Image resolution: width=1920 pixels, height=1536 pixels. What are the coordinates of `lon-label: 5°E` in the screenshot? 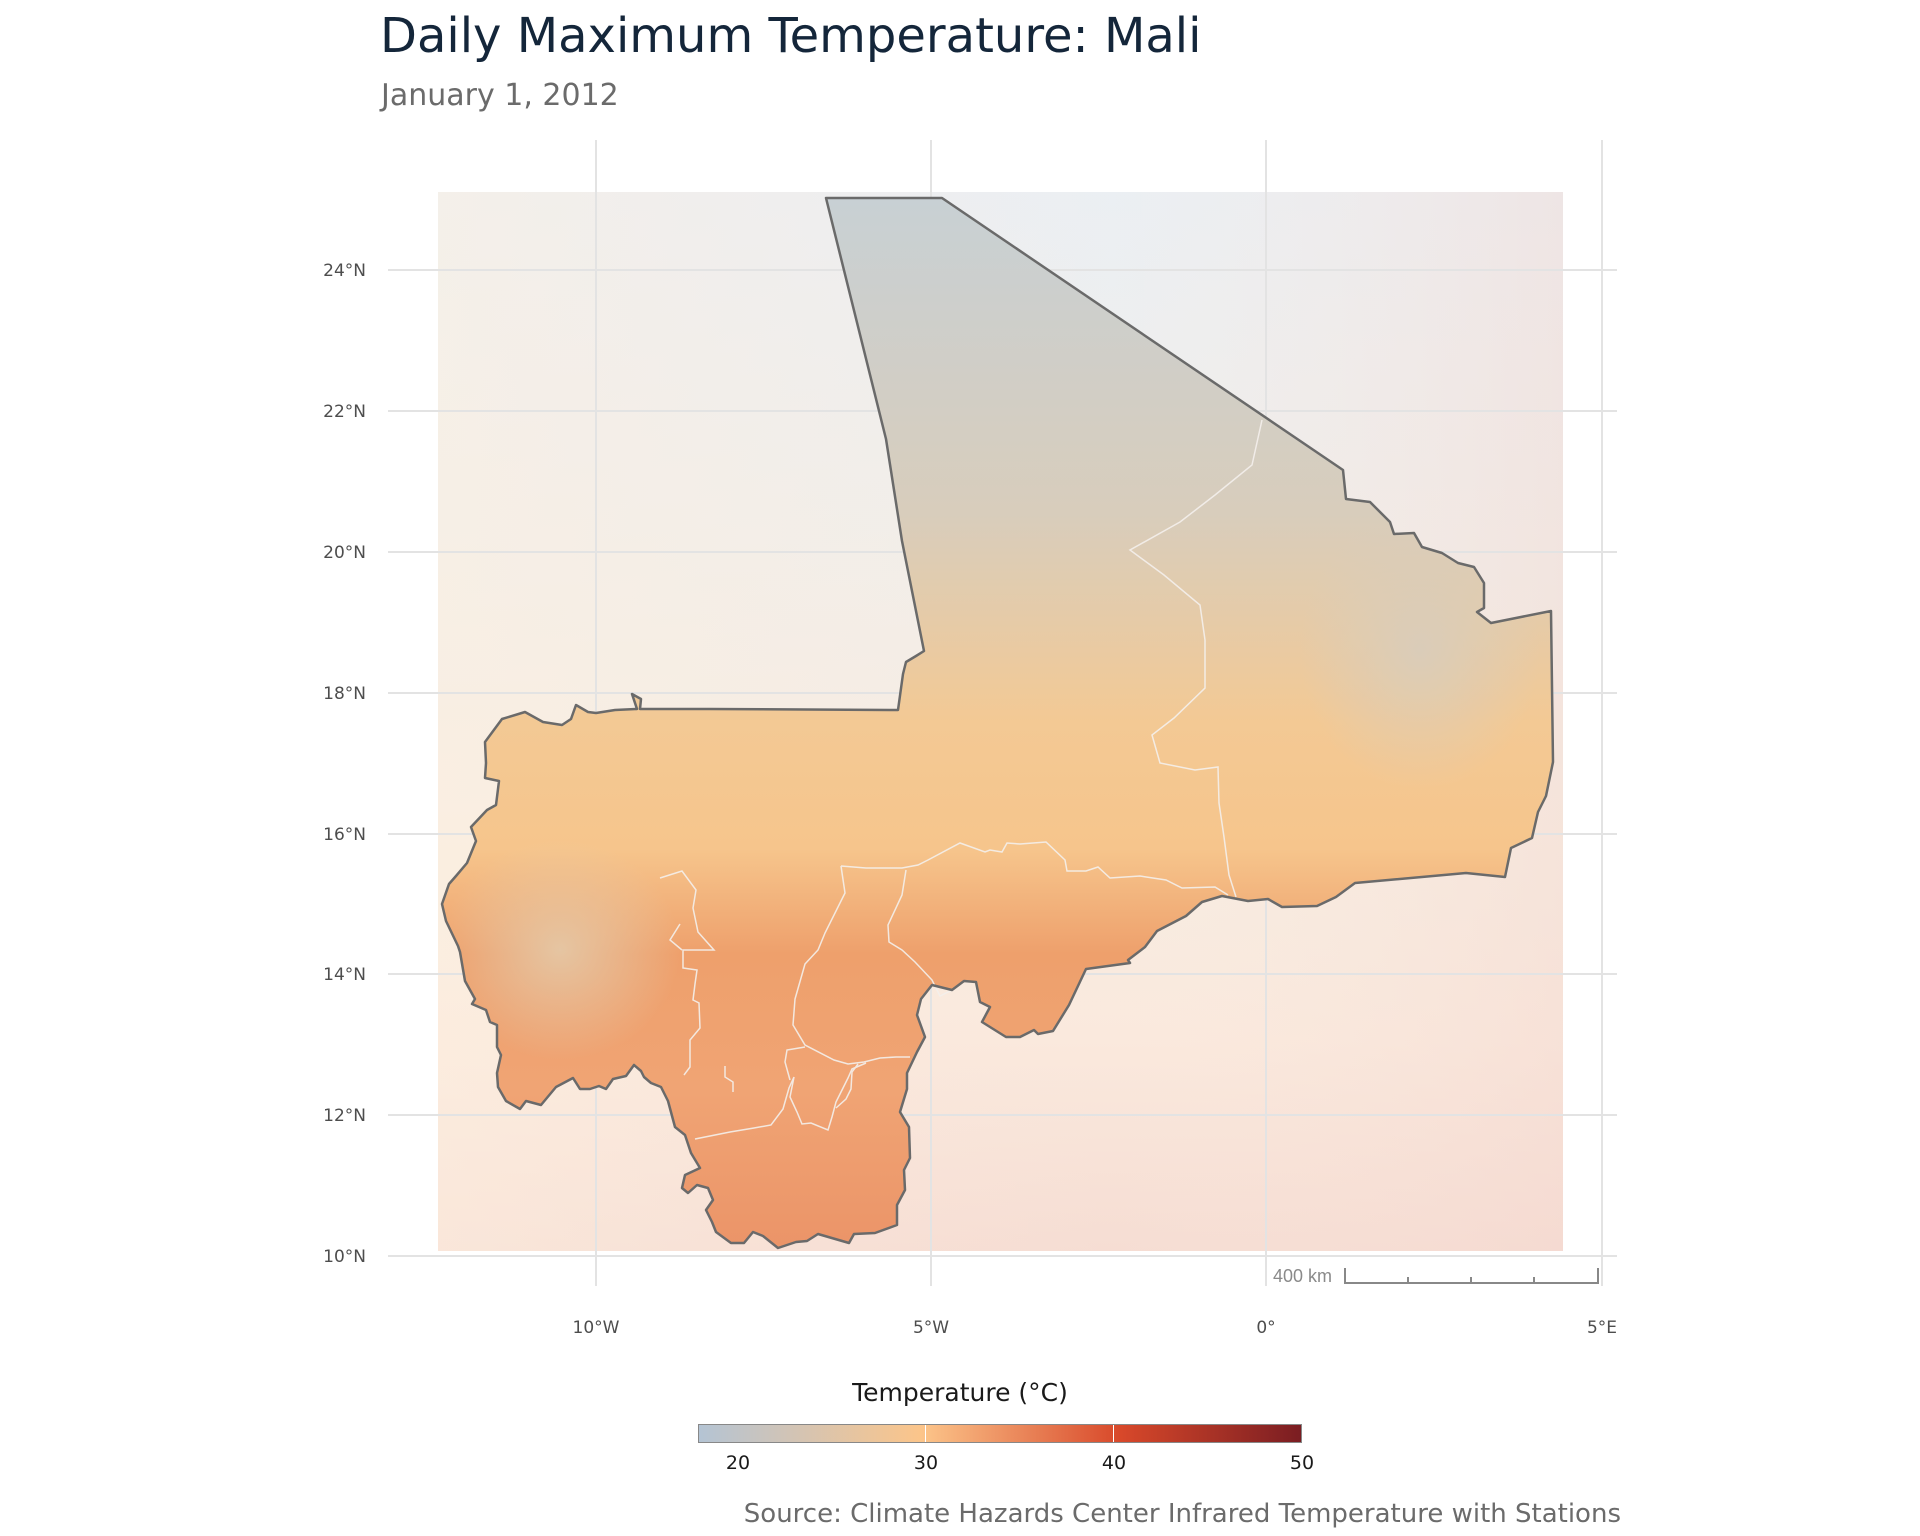 It's located at (1602, 1328).